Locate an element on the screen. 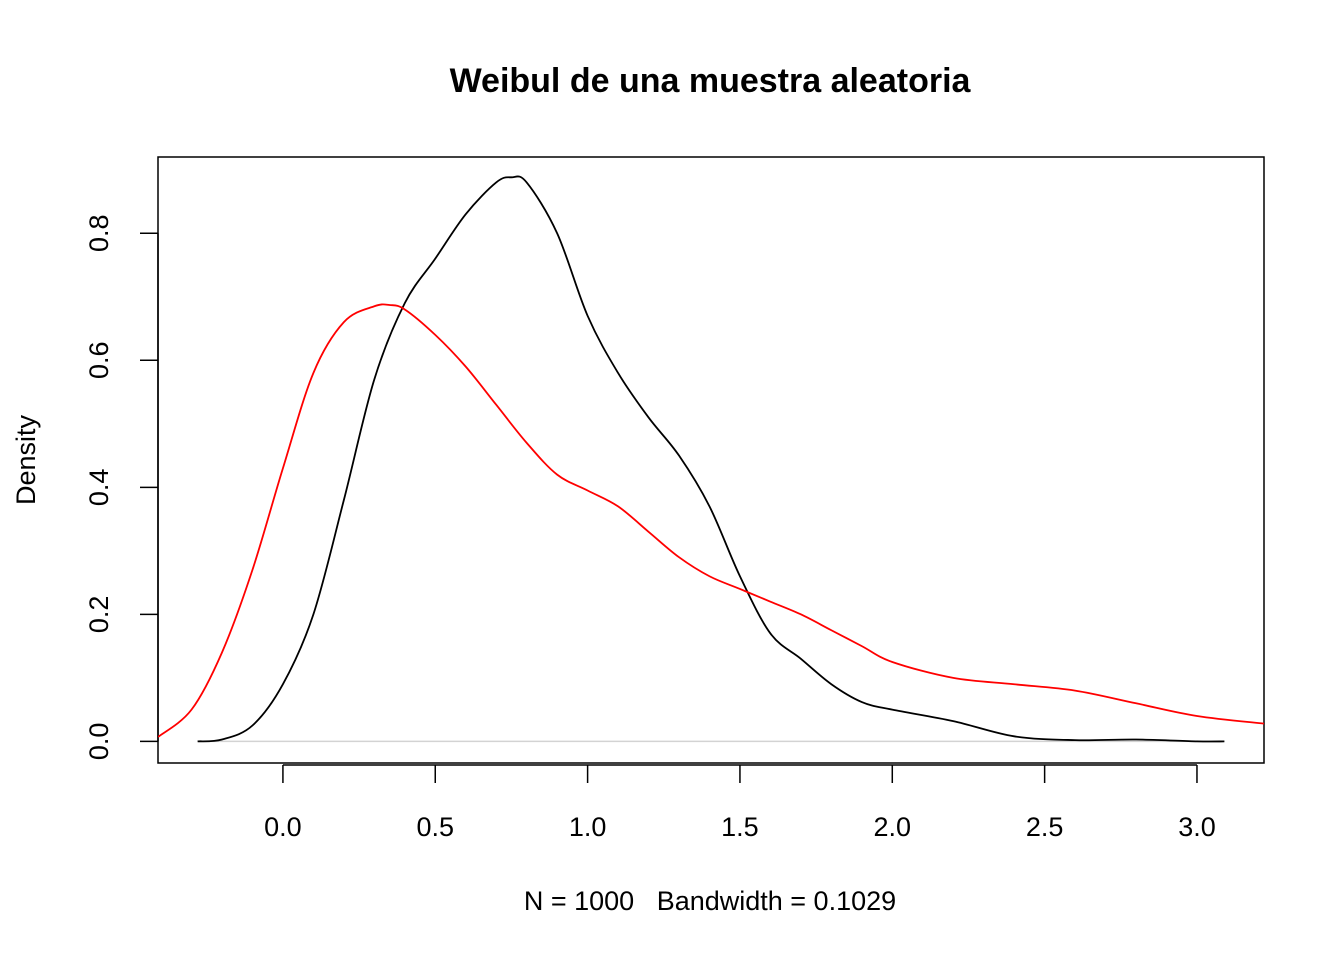 This screenshot has width=1344, height=960. y-tick-label: 0.4 is located at coordinates (99, 488).